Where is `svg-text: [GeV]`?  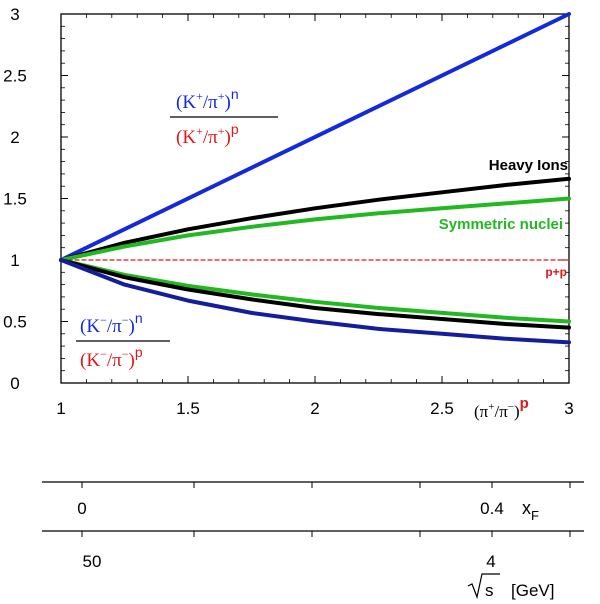
svg-text: [GeV] is located at coordinates (532, 590).